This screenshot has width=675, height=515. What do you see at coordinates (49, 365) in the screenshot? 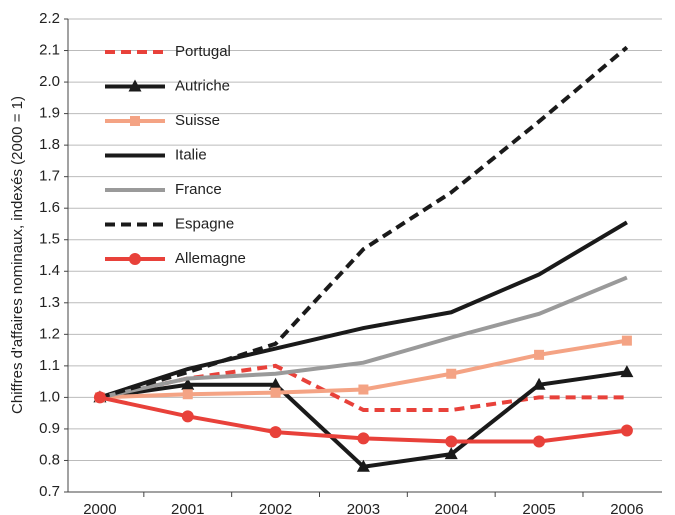
I see `y-tick-label: 1.1` at bounding box center [49, 365].